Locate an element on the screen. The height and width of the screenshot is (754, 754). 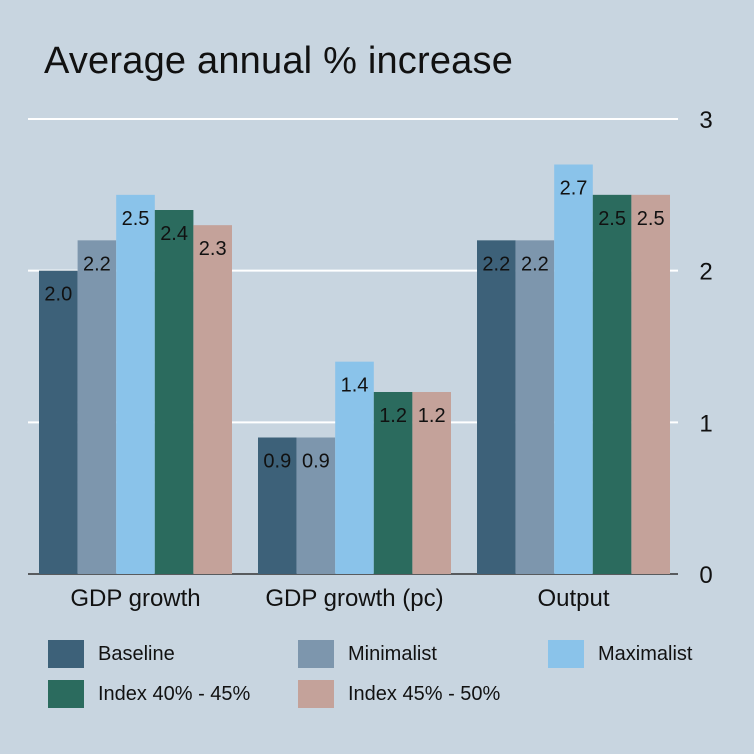
legend-item: Baseline is located at coordinates (173, 654).